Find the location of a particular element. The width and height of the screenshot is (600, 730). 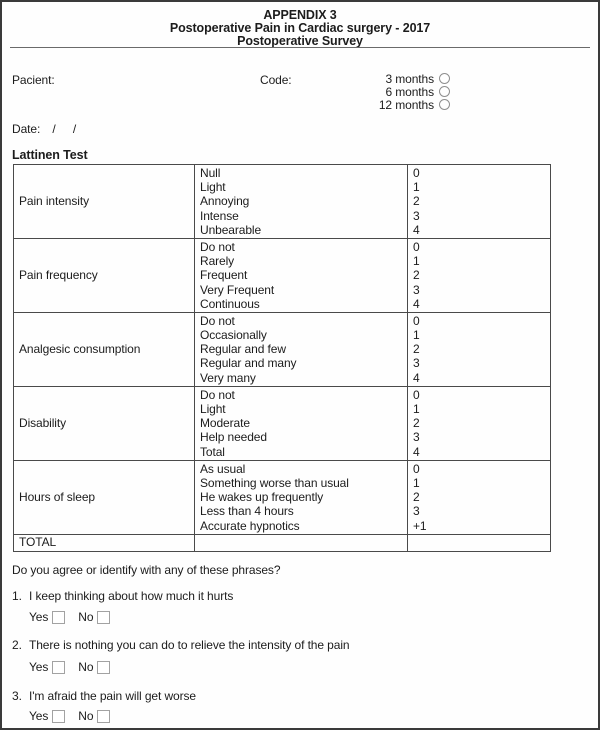

question-3-answer-row: Yes No is located at coordinates (70, 716).